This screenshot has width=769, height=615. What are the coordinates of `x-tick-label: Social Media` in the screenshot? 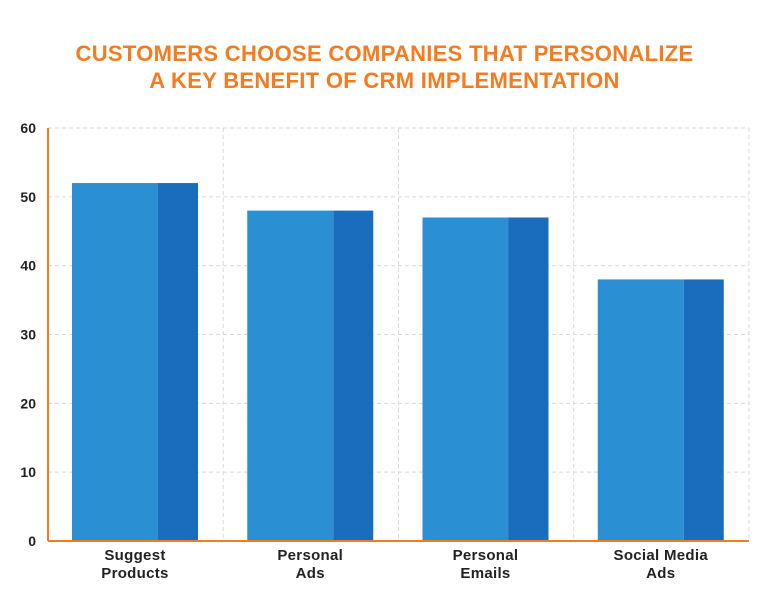 It's located at (661, 555).